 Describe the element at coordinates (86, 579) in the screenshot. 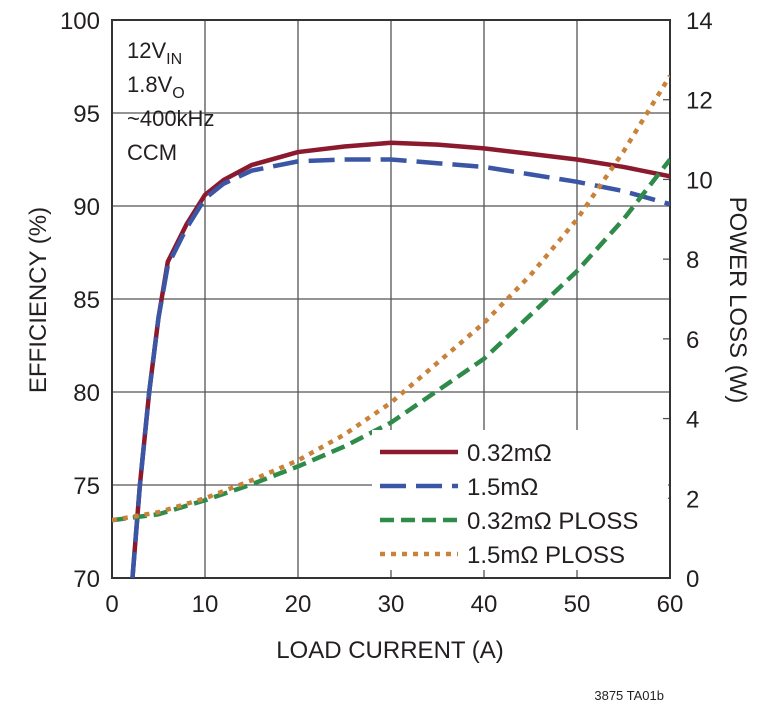

I see `y-tick-label: 70` at that location.